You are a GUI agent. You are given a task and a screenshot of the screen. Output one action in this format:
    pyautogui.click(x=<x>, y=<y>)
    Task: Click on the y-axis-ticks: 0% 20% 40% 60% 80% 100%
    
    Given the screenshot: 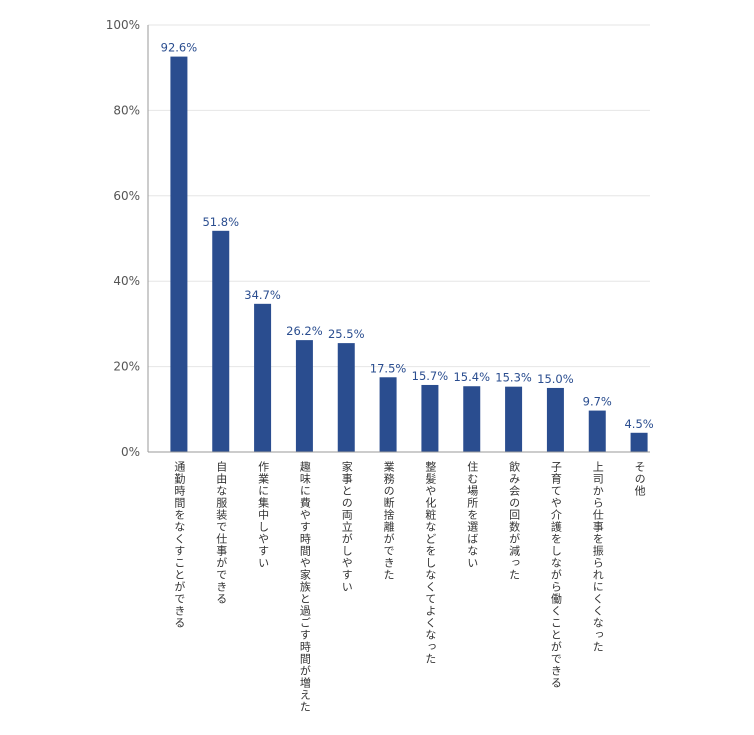 What is the action you would take?
    pyautogui.click(x=123, y=238)
    